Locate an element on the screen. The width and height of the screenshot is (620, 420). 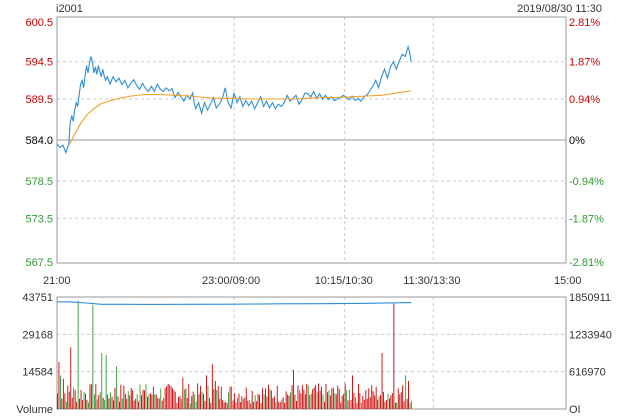
price-tick-label: 567.5 is located at coordinates (39, 263).